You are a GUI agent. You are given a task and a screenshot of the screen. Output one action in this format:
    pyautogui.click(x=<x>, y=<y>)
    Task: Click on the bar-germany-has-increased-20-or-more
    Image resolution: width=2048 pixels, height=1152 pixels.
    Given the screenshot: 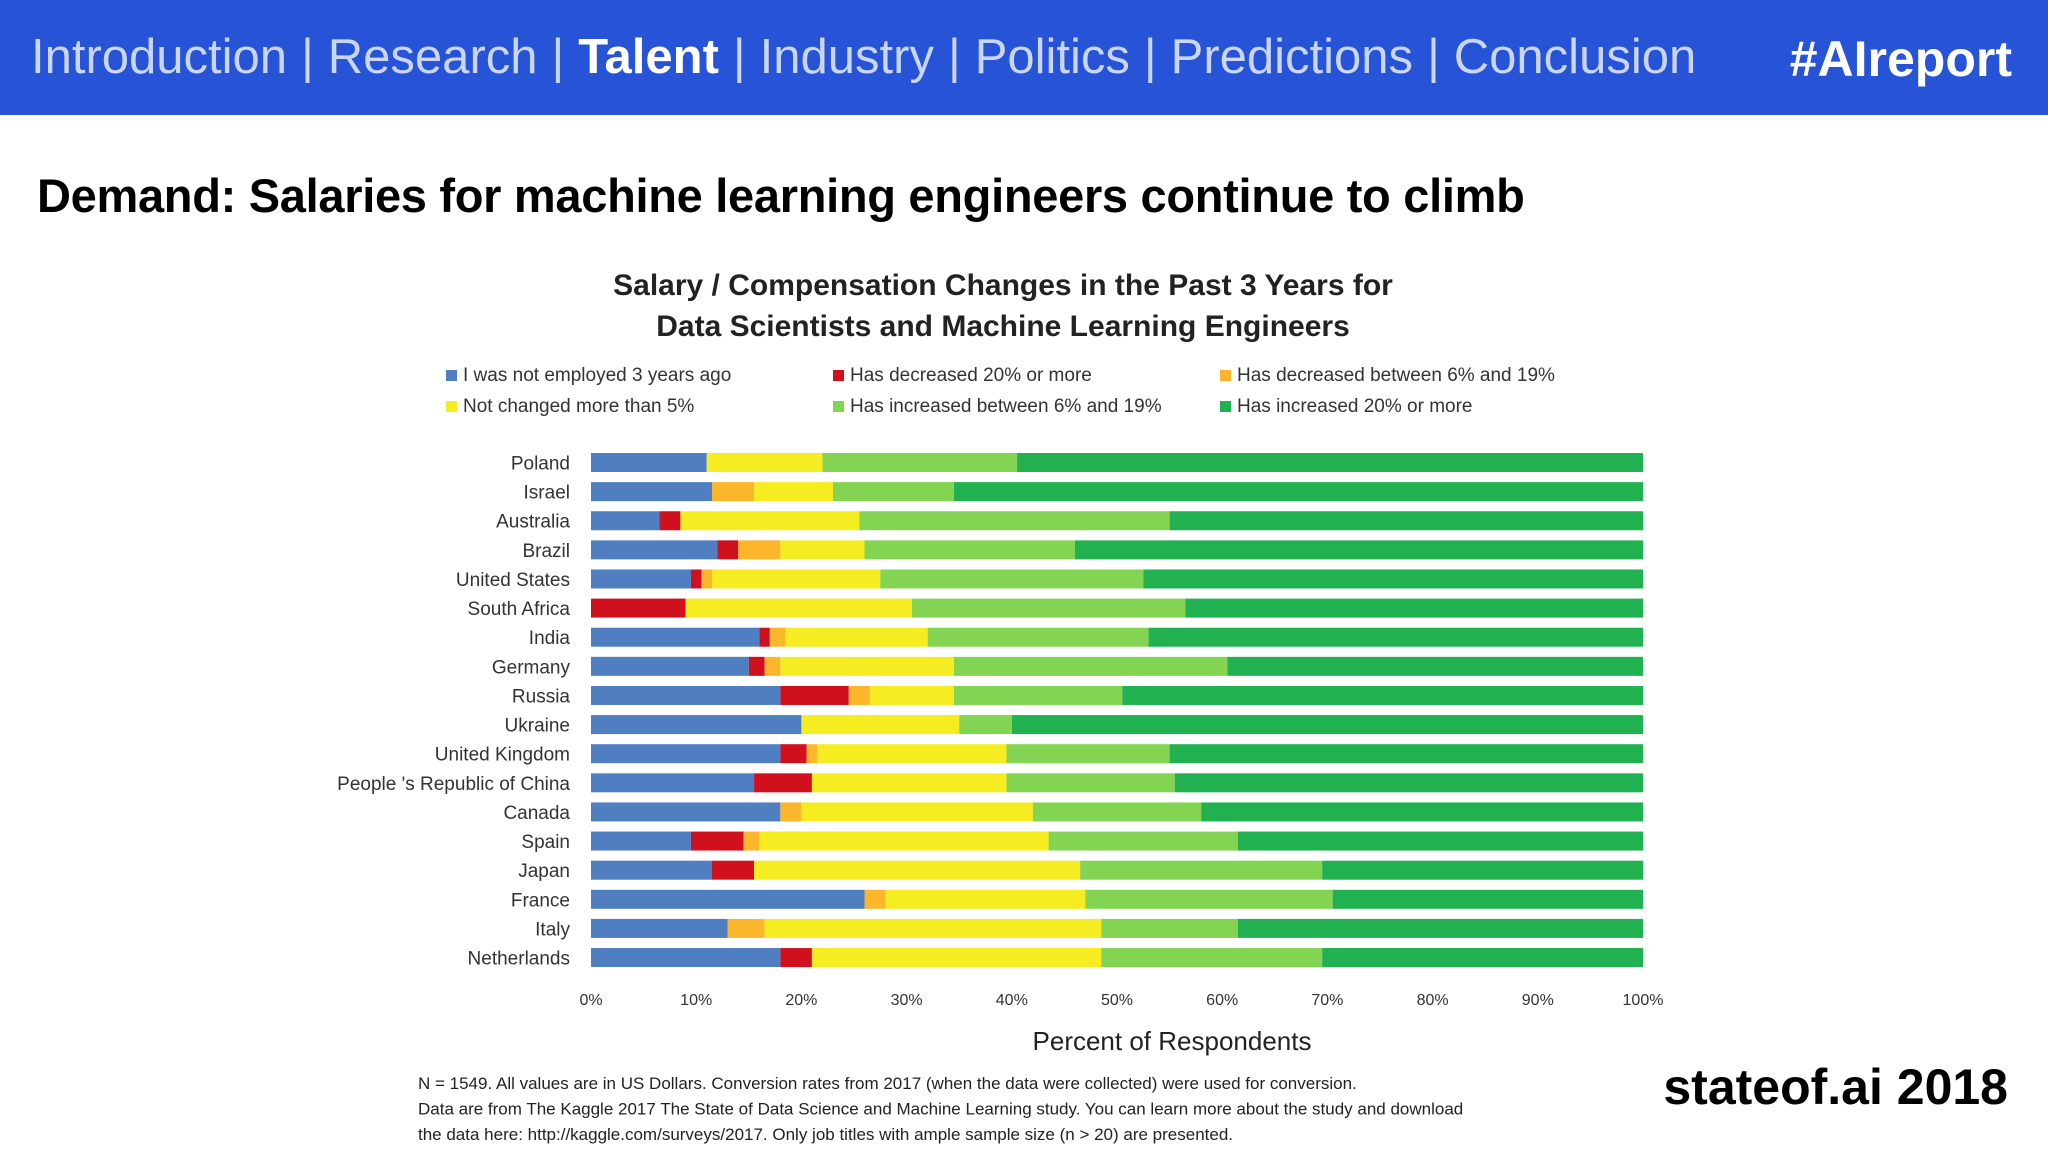 What is the action you would take?
    pyautogui.click(x=1435, y=666)
    